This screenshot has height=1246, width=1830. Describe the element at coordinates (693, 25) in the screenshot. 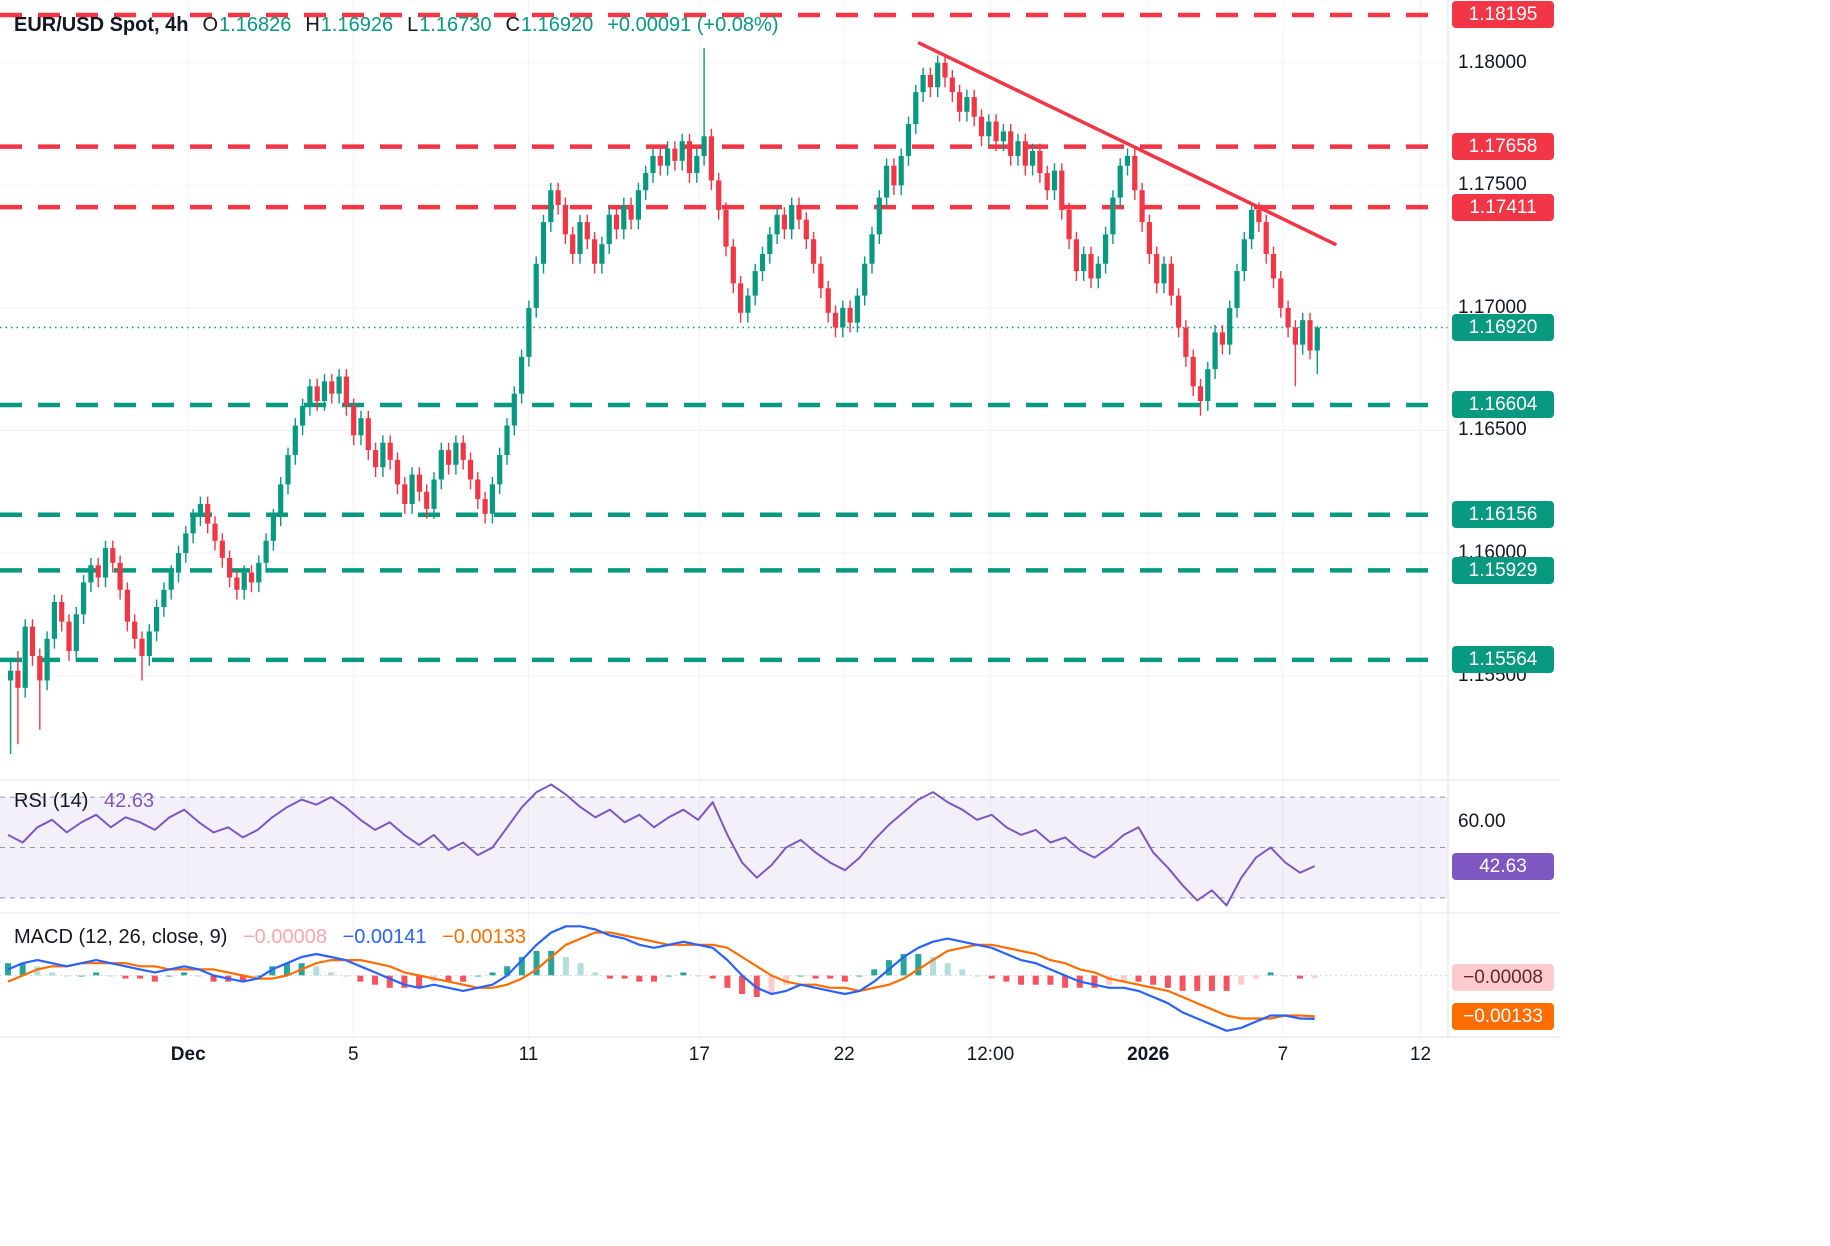

I see `change-value: +0.00091 (+0.08%)` at that location.